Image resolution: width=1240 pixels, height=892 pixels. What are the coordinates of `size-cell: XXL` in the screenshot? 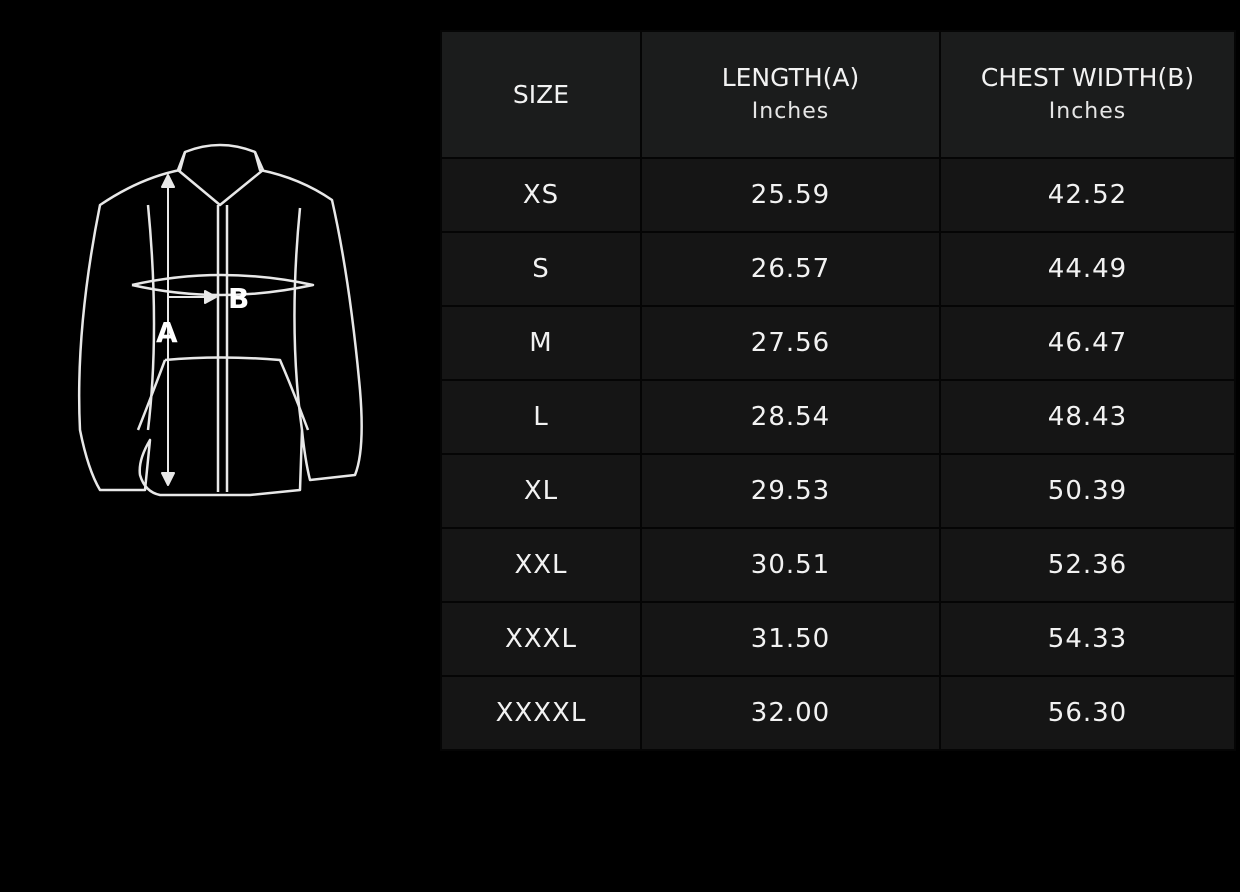 It's located at (541, 565).